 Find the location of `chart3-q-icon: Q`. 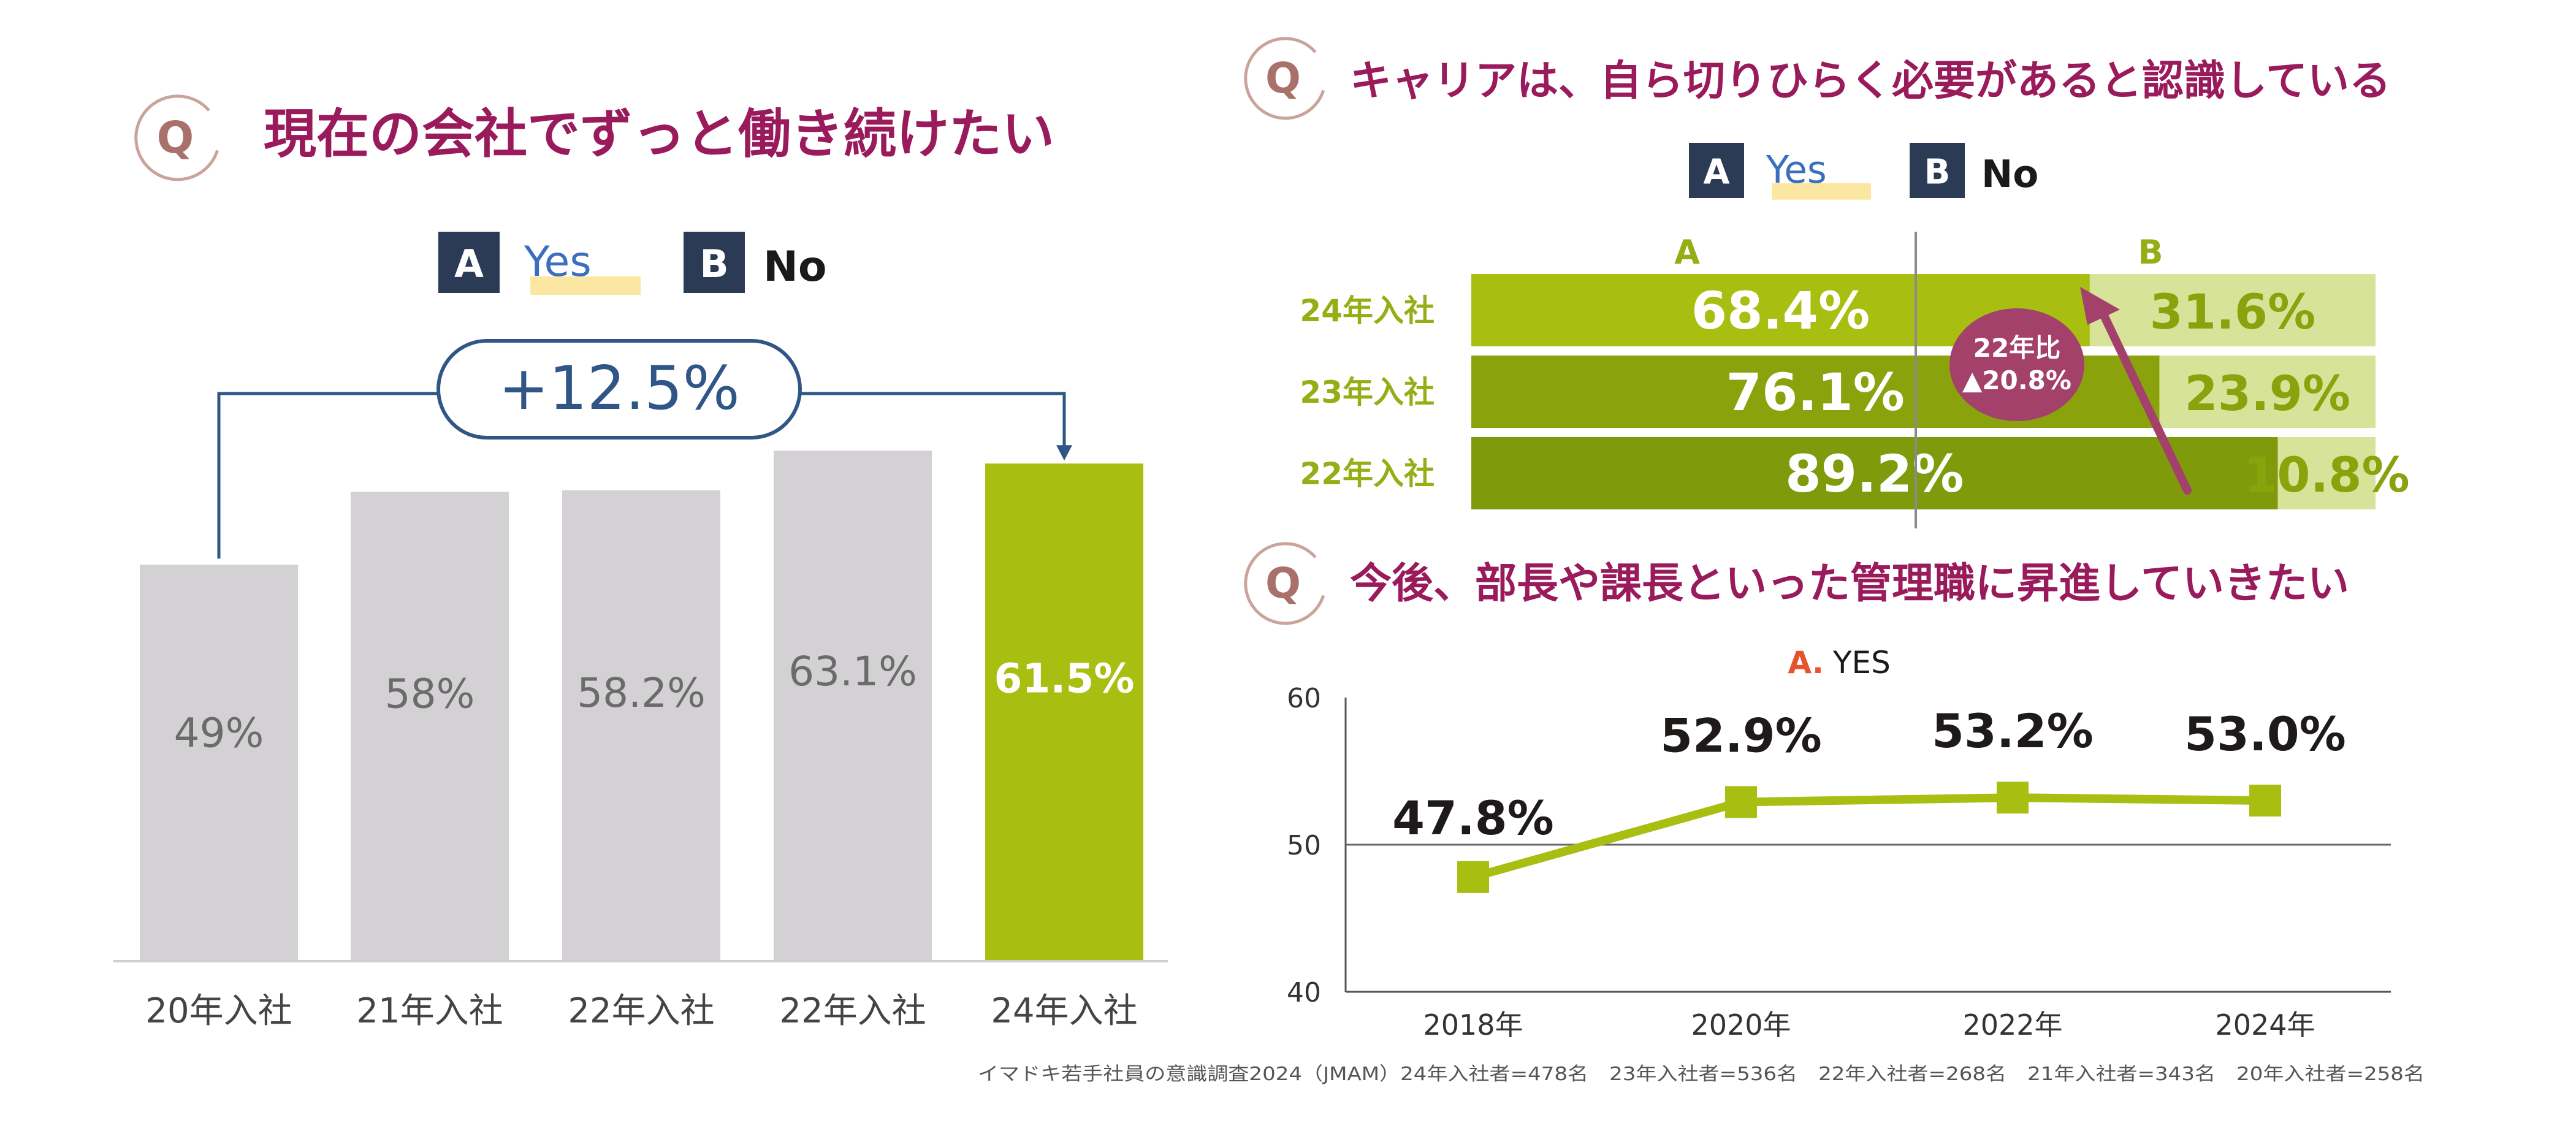

chart3-q-icon: Q is located at coordinates (1283, 584).